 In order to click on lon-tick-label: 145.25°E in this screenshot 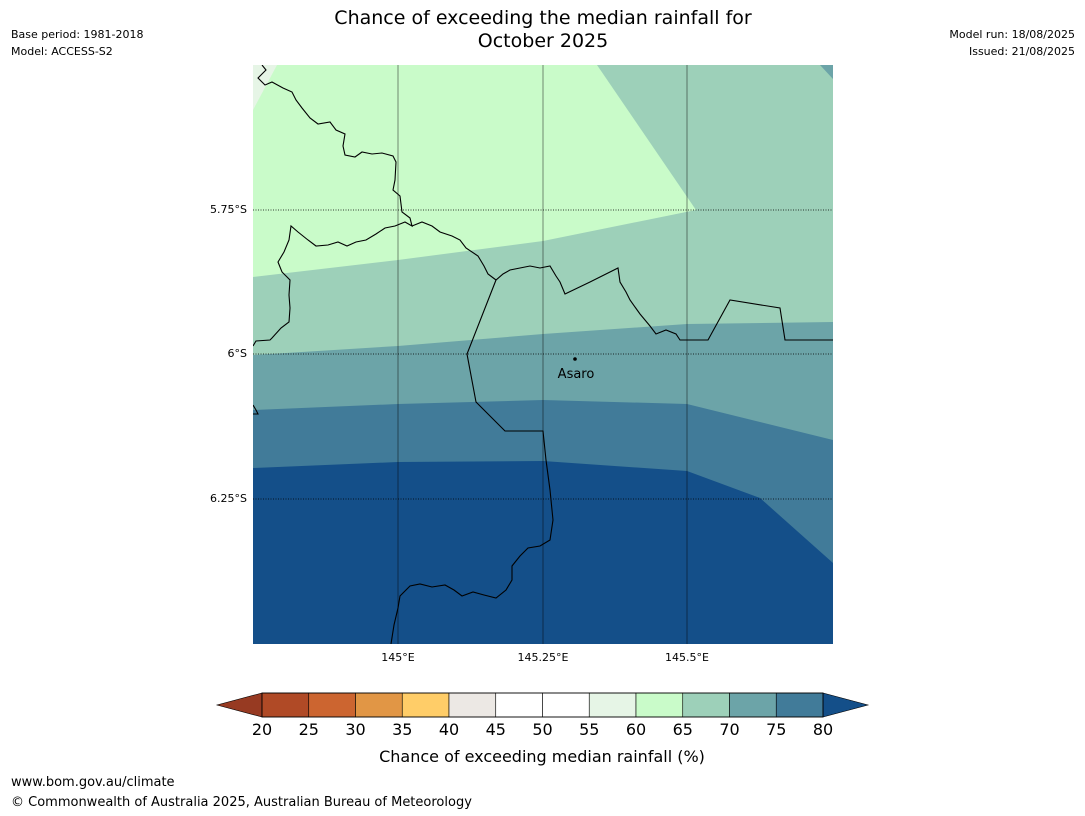, I will do `click(543, 657)`.